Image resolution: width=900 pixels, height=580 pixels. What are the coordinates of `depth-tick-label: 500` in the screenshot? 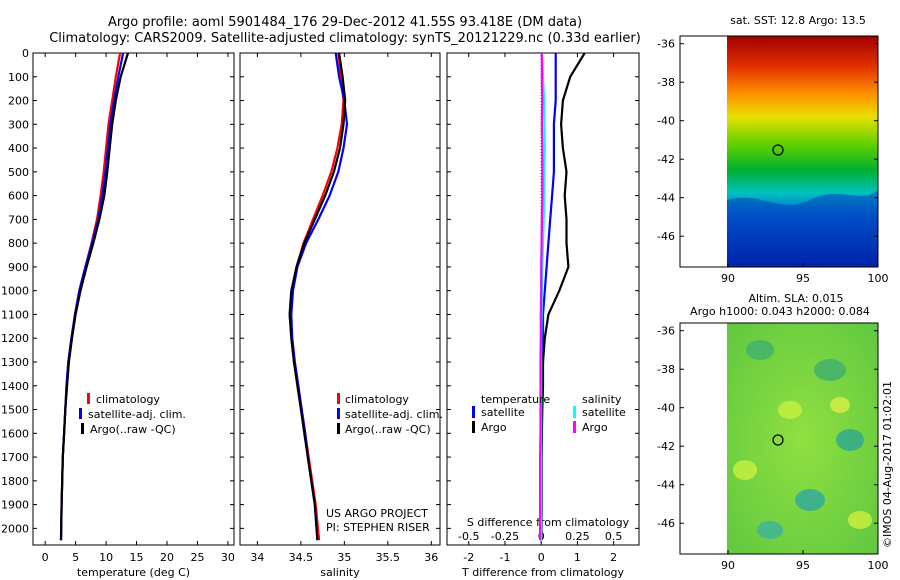 It's located at (18, 172).